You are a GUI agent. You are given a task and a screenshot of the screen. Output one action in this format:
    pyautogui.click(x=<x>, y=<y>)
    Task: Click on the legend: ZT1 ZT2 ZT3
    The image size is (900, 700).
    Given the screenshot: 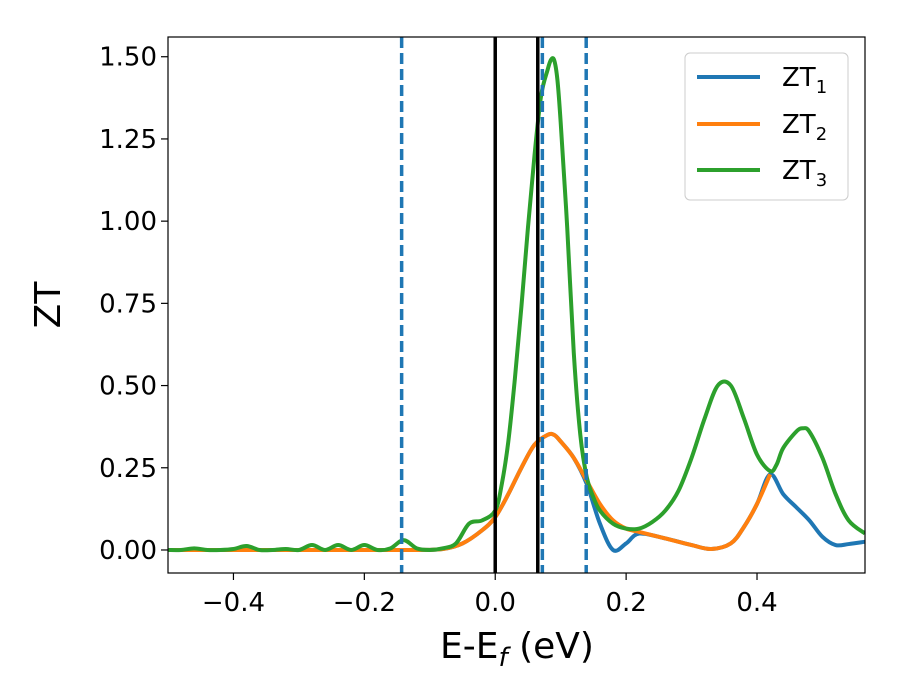 What is the action you would take?
    pyautogui.click(x=766, y=126)
    